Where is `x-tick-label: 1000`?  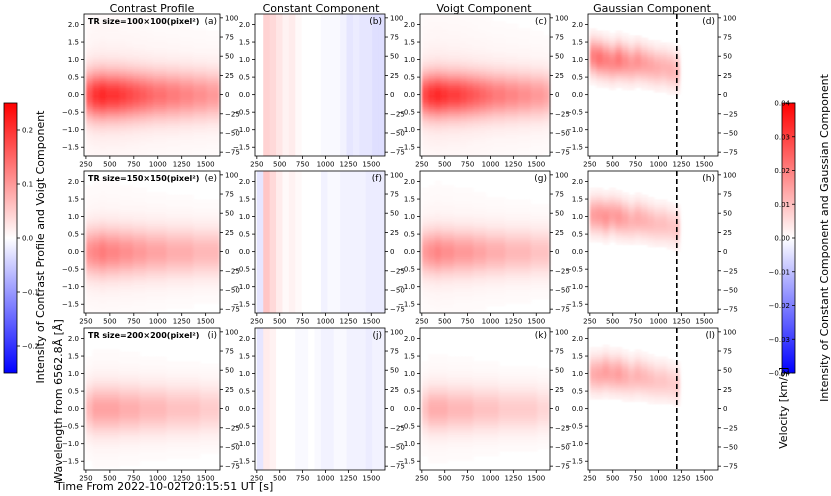
x-tick-label: 1000 is located at coordinates (158, 165).